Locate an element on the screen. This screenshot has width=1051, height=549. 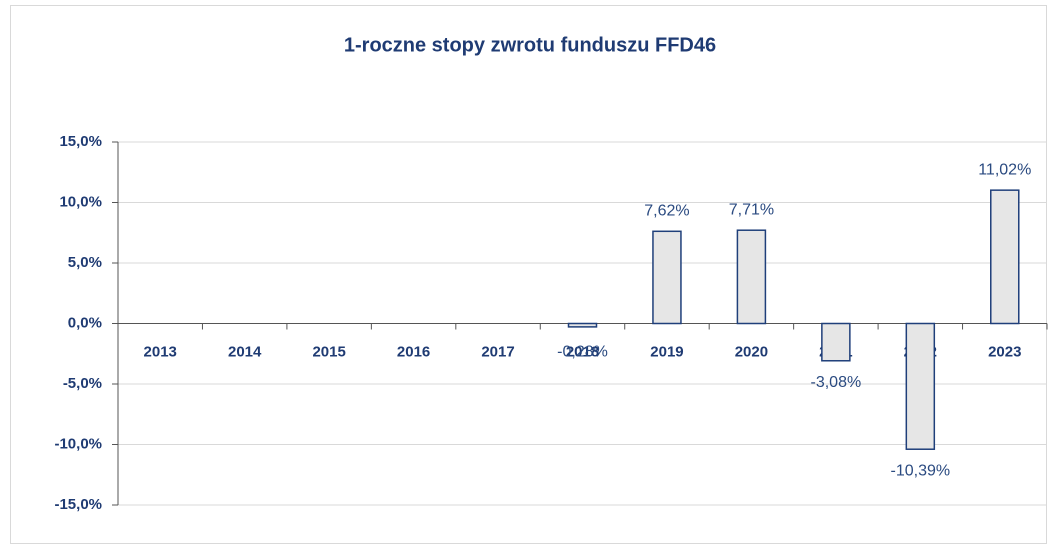
x-tick-label: 2013 is located at coordinates (160, 351).